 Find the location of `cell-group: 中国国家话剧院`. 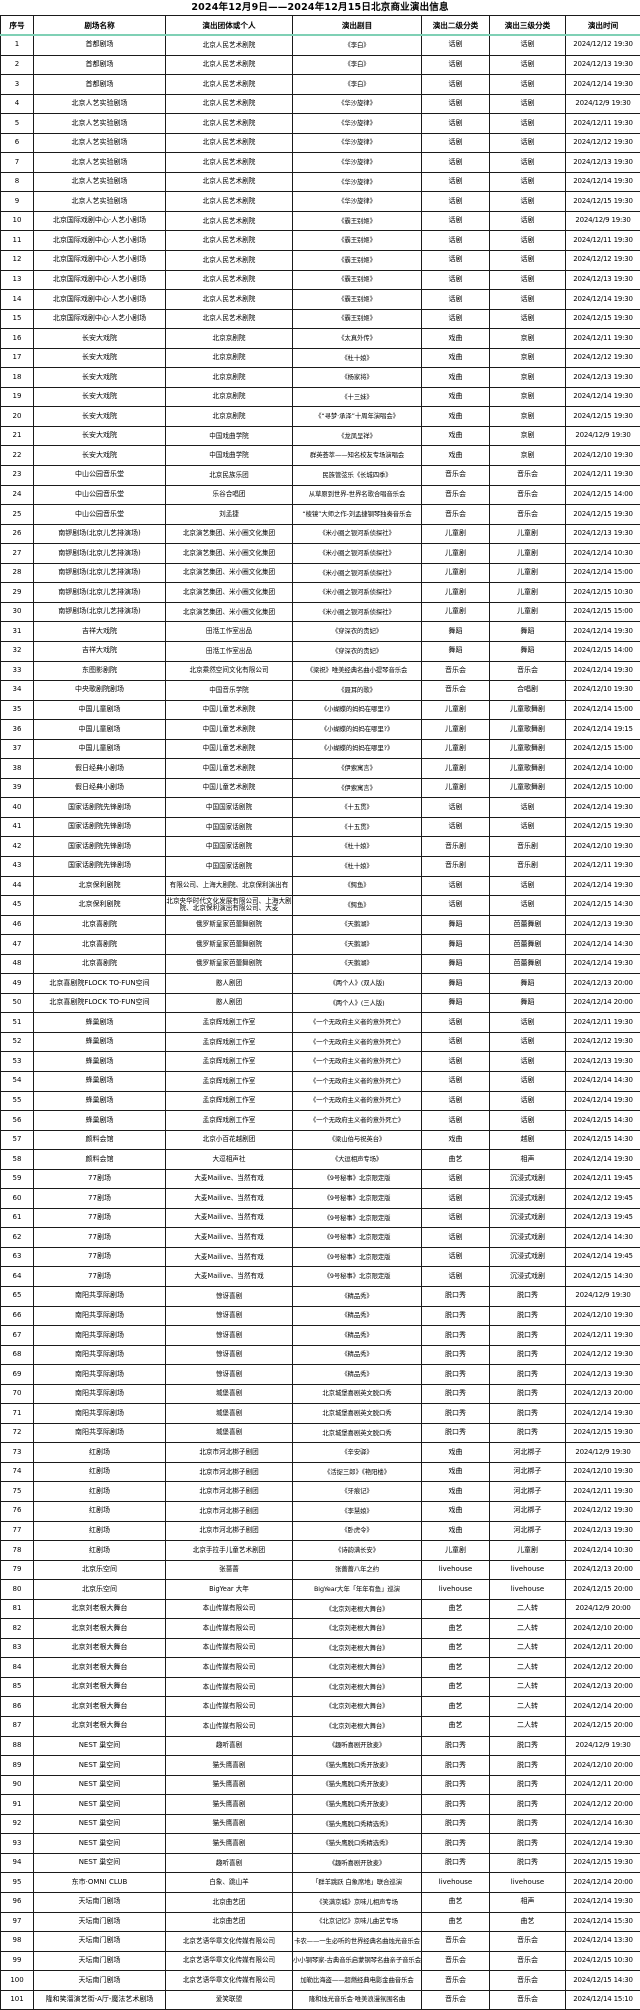

cell-group: 中国国家话剧院 is located at coordinates (229, 866).